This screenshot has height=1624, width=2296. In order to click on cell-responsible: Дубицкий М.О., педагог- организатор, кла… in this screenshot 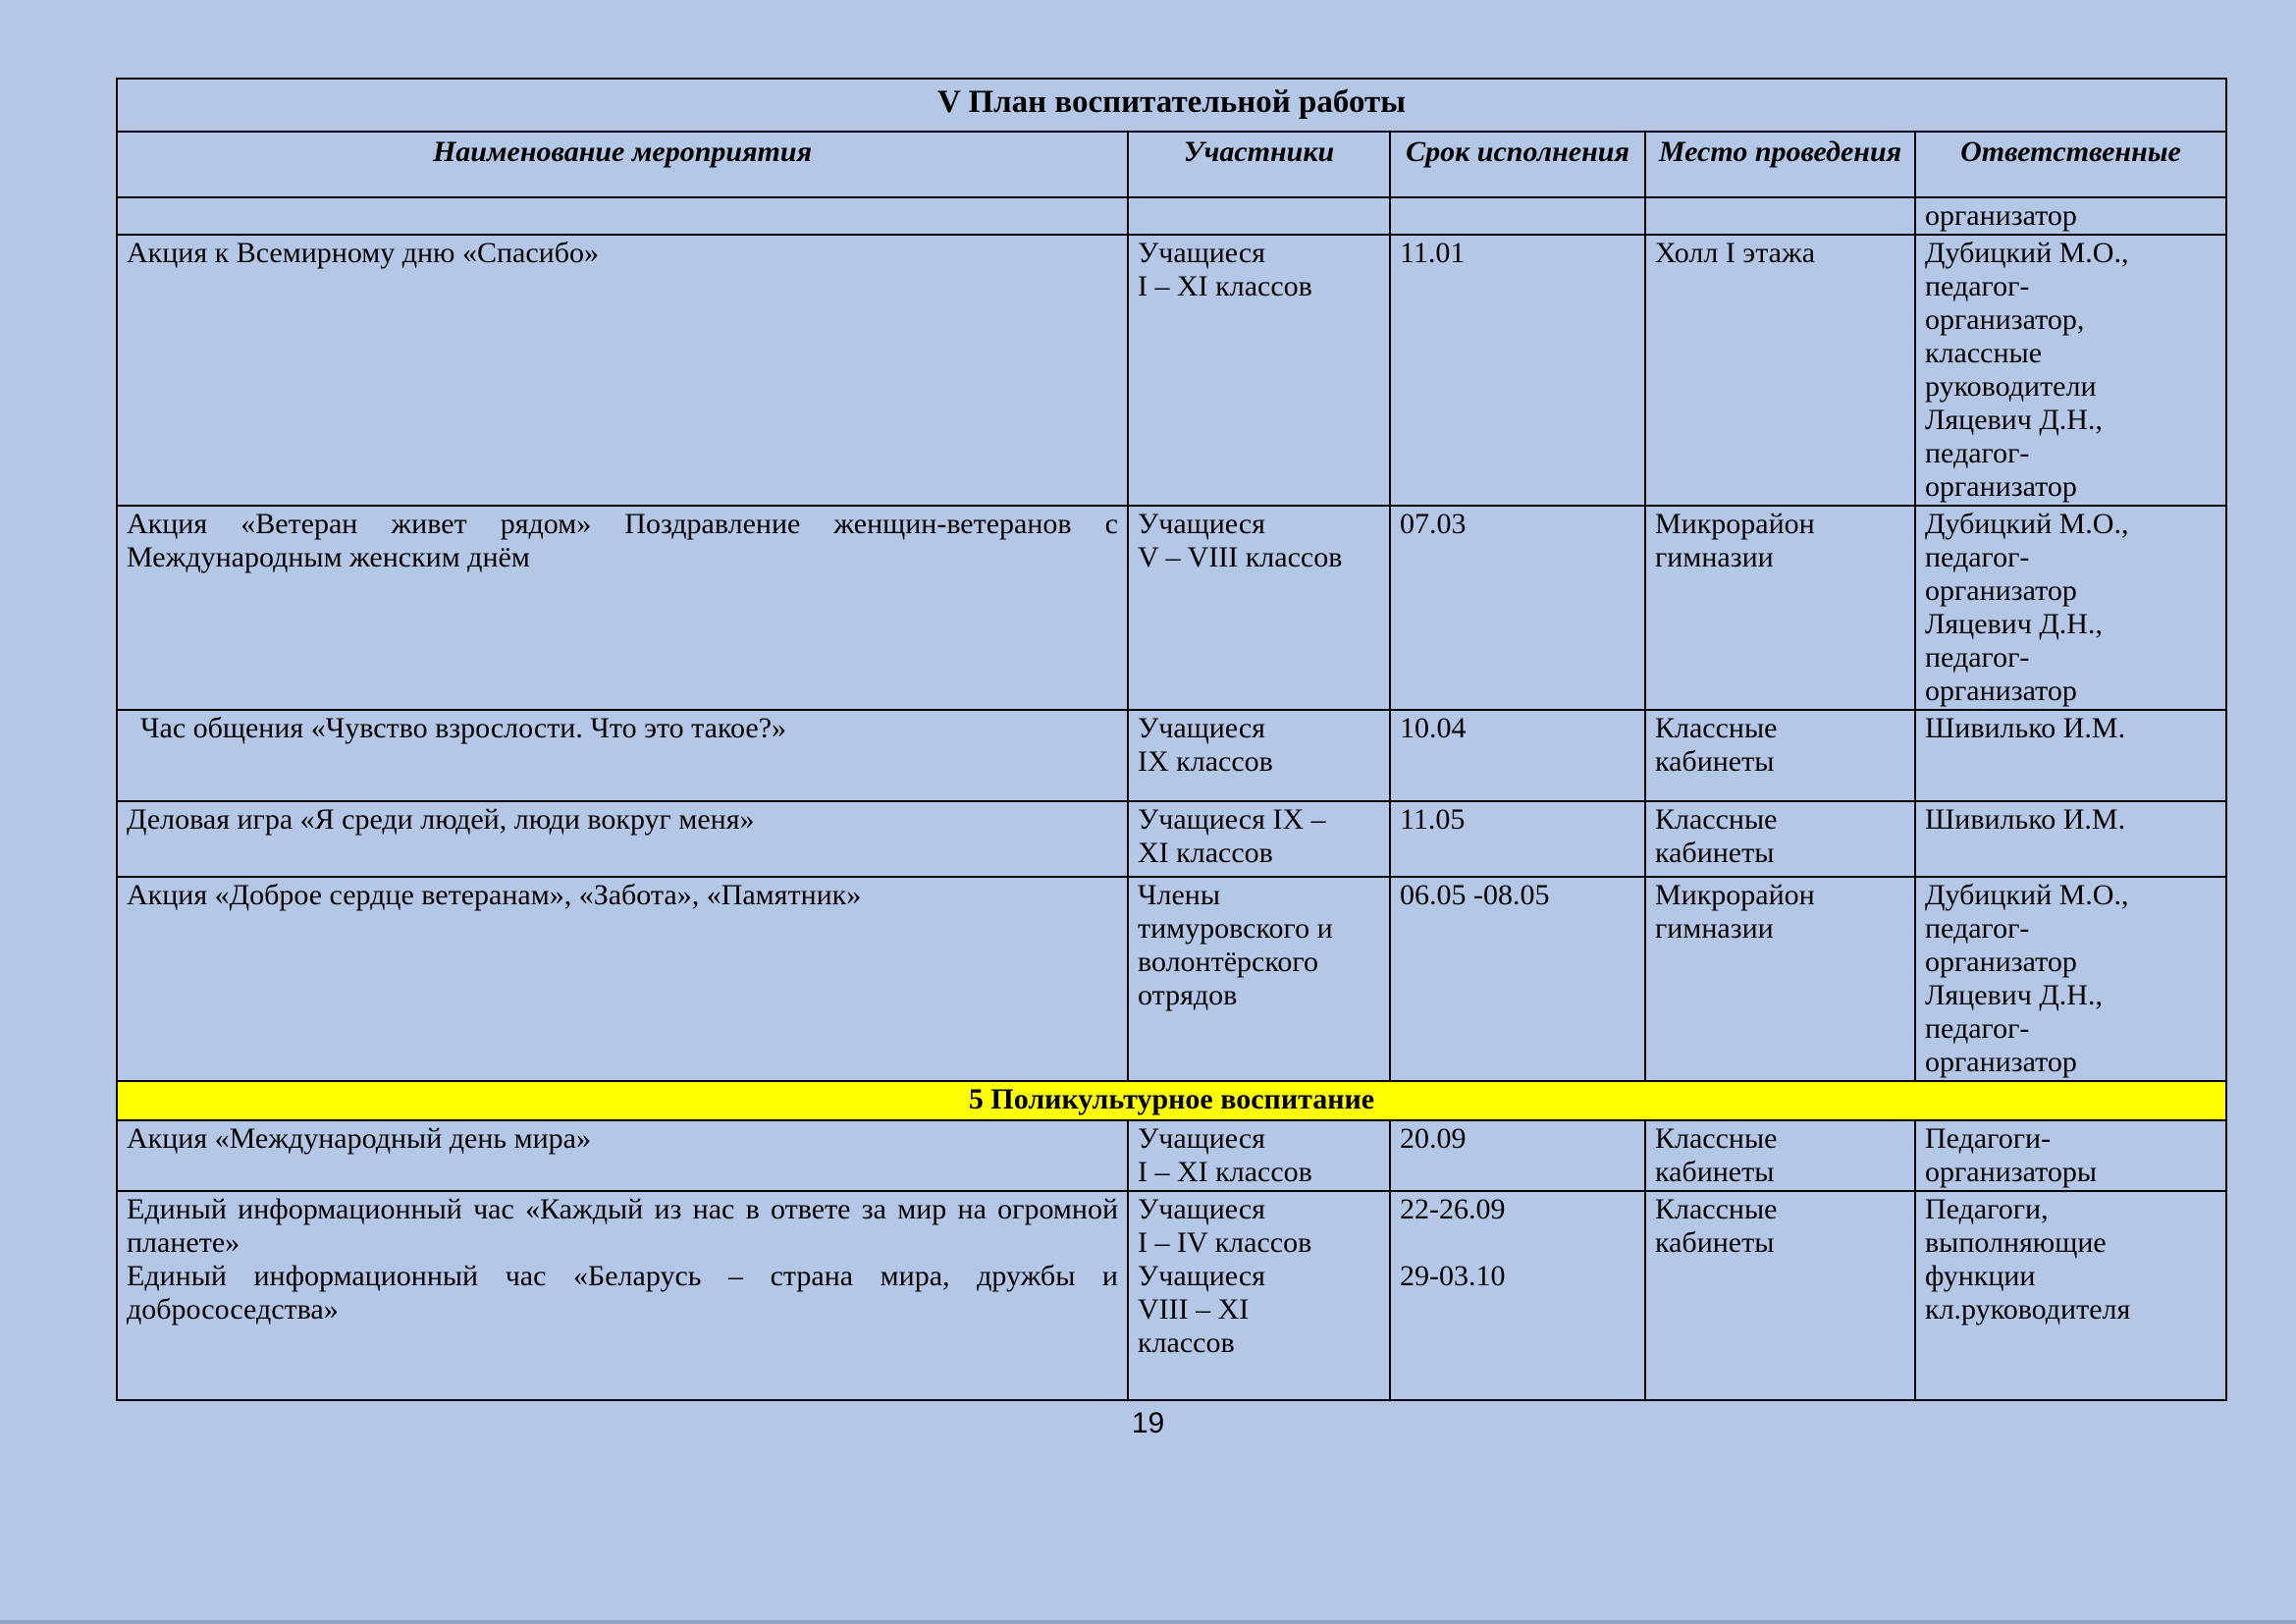, I will do `click(2070, 370)`.